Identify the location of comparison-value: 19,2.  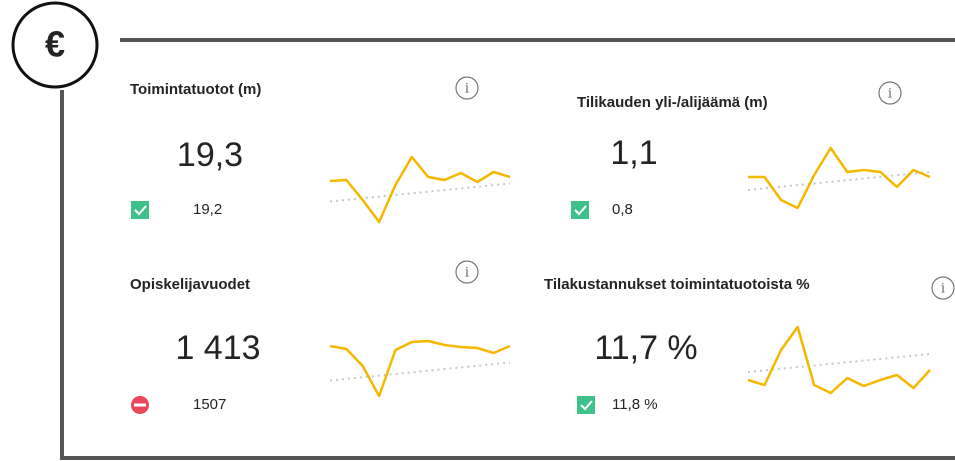
(207, 209).